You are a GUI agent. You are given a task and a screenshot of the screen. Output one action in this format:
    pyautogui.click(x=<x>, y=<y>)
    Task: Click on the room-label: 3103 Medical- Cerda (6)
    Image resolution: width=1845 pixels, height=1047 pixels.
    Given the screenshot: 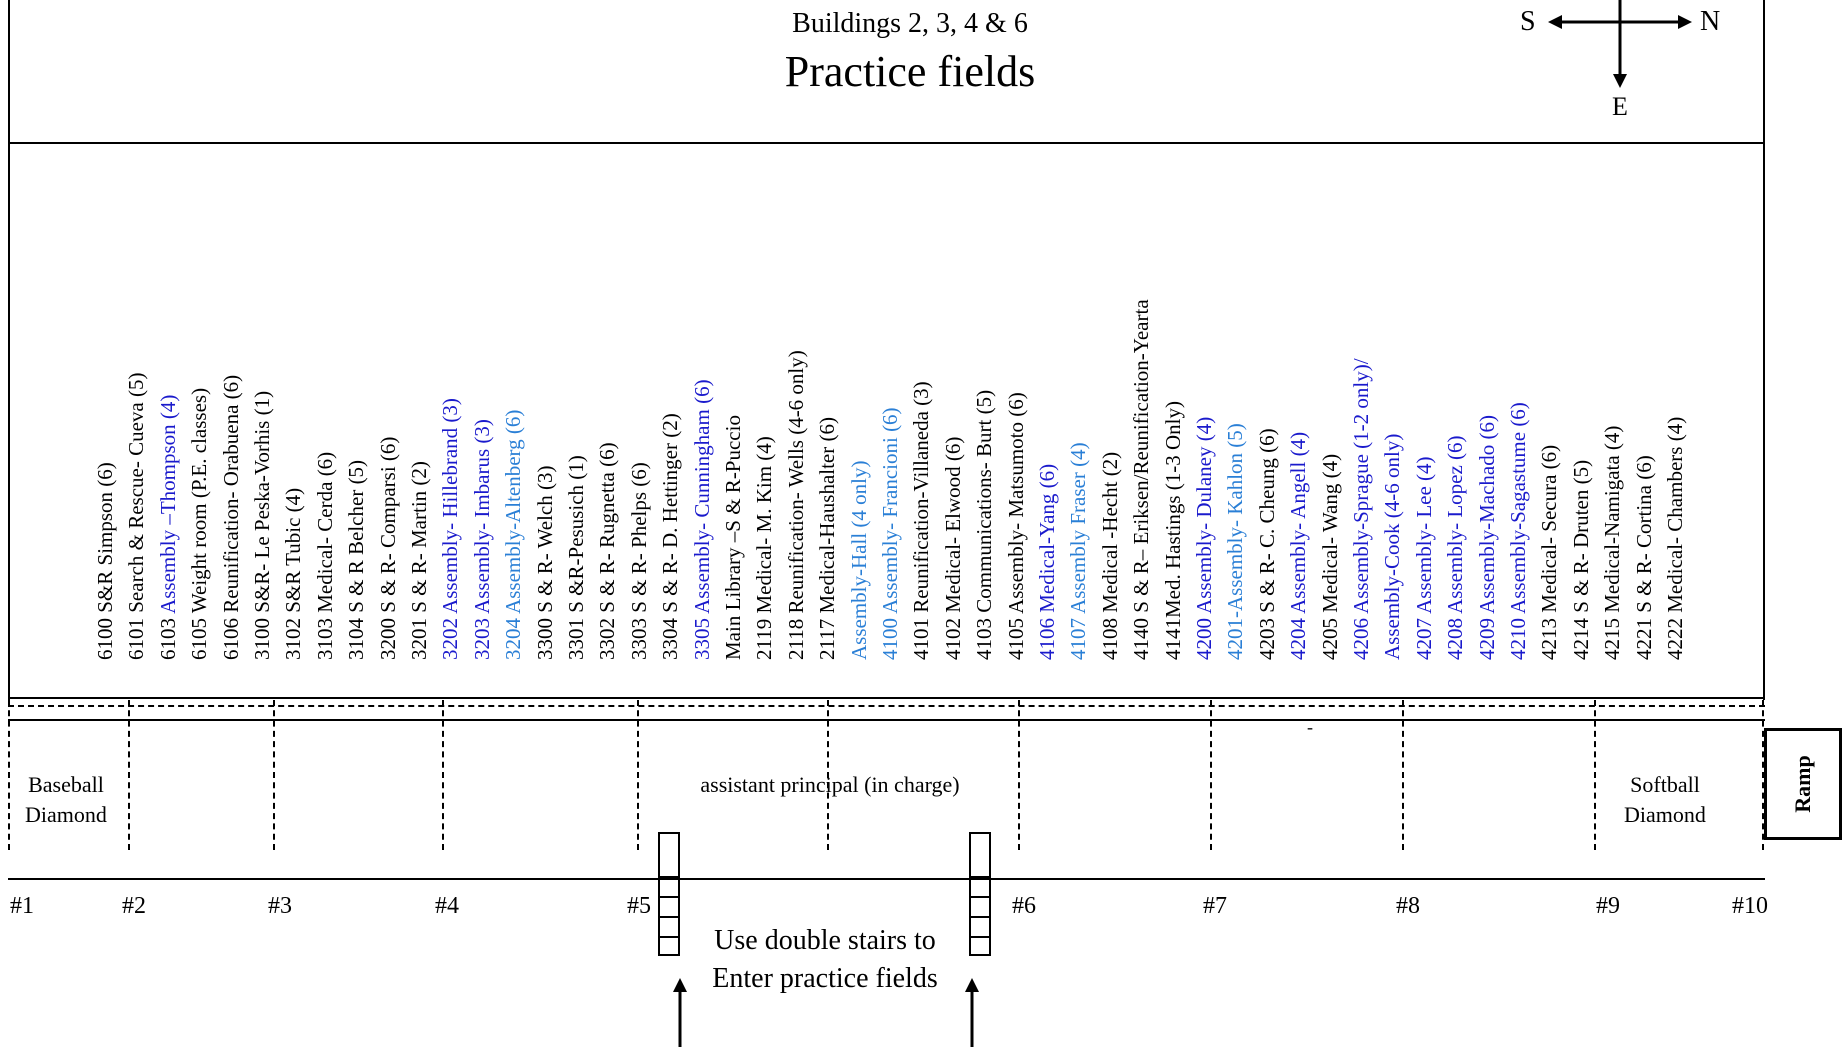 What is the action you would take?
    pyautogui.click(x=323, y=571)
    